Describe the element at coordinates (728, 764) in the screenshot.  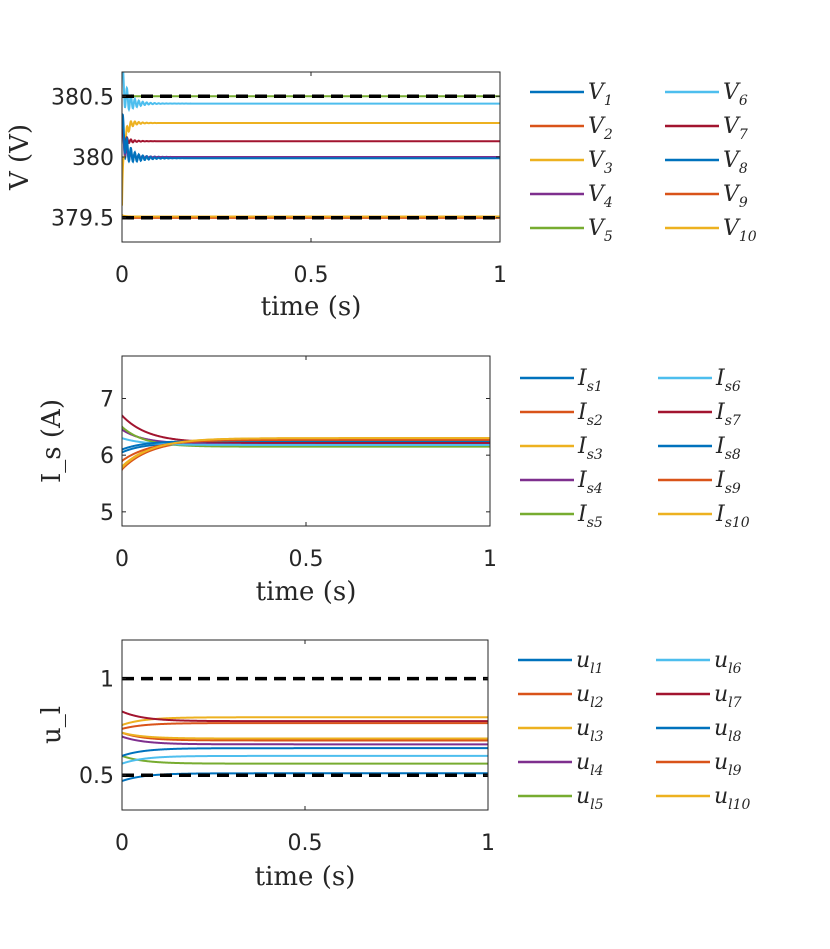
I see `legend-entry: ul9` at that location.